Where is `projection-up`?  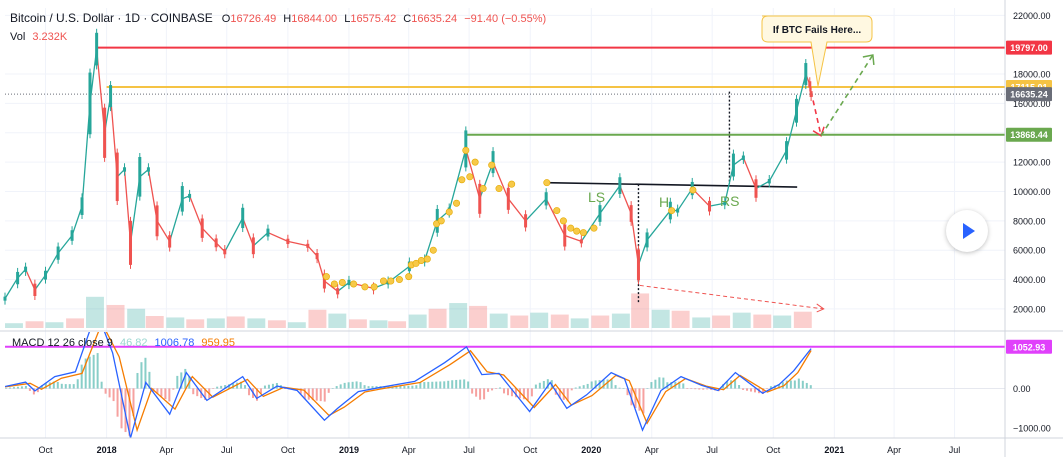
projection-up is located at coordinates (847, 95).